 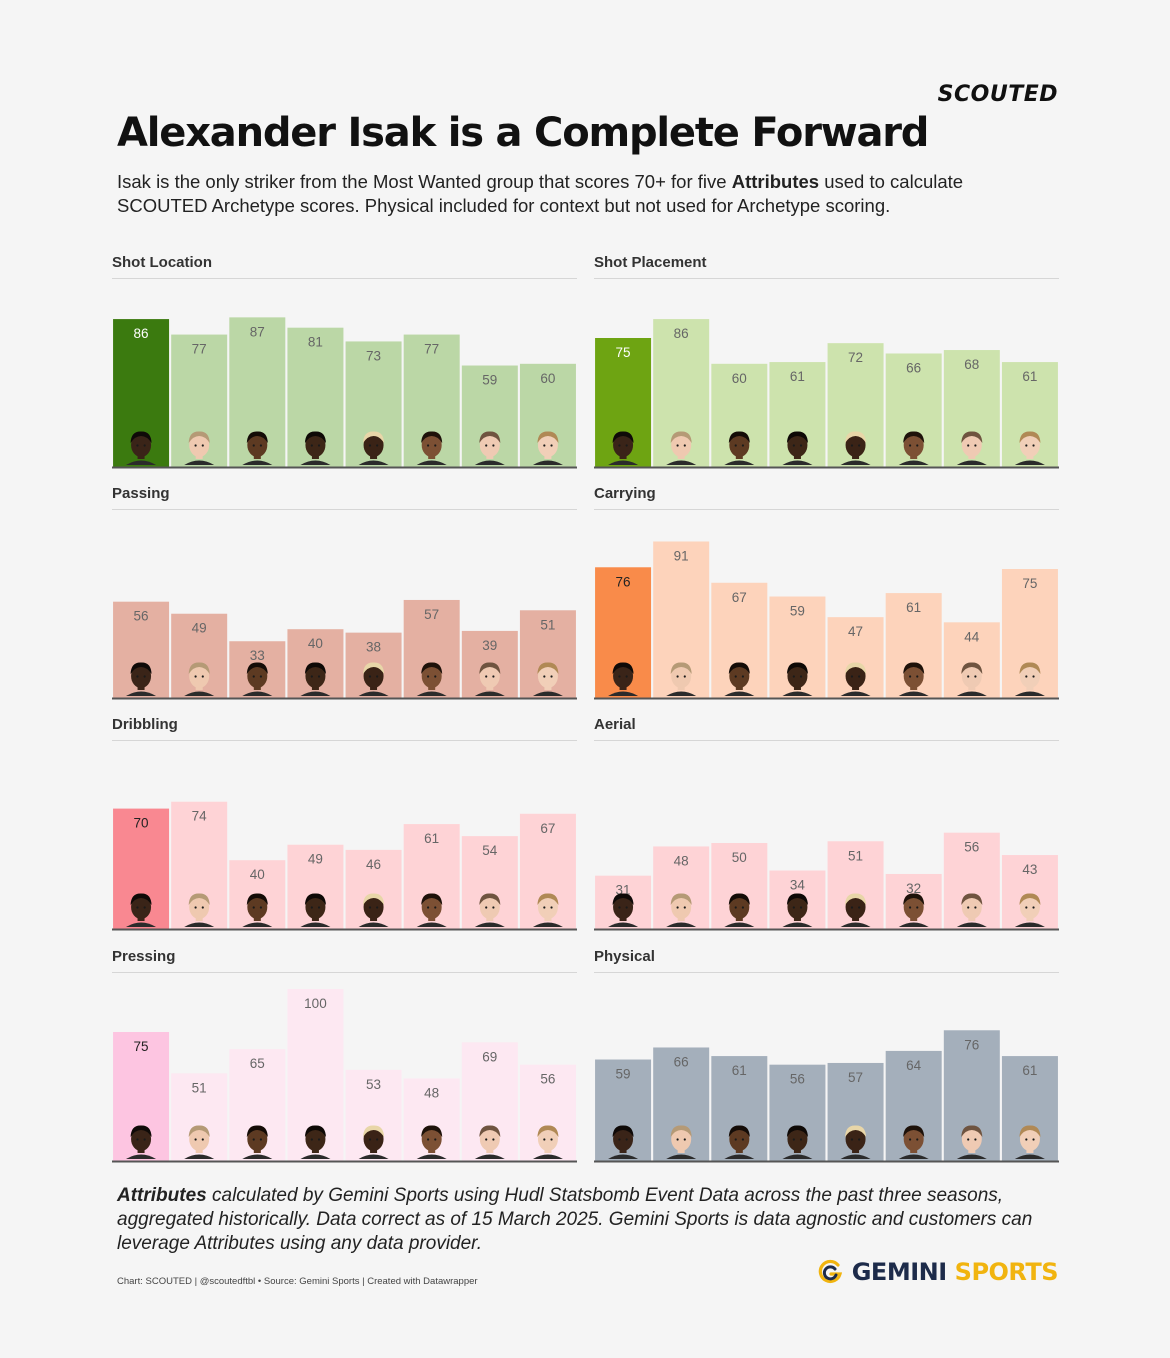 What do you see at coordinates (141, 493) in the screenshot?
I see `chart-title: Passing` at bounding box center [141, 493].